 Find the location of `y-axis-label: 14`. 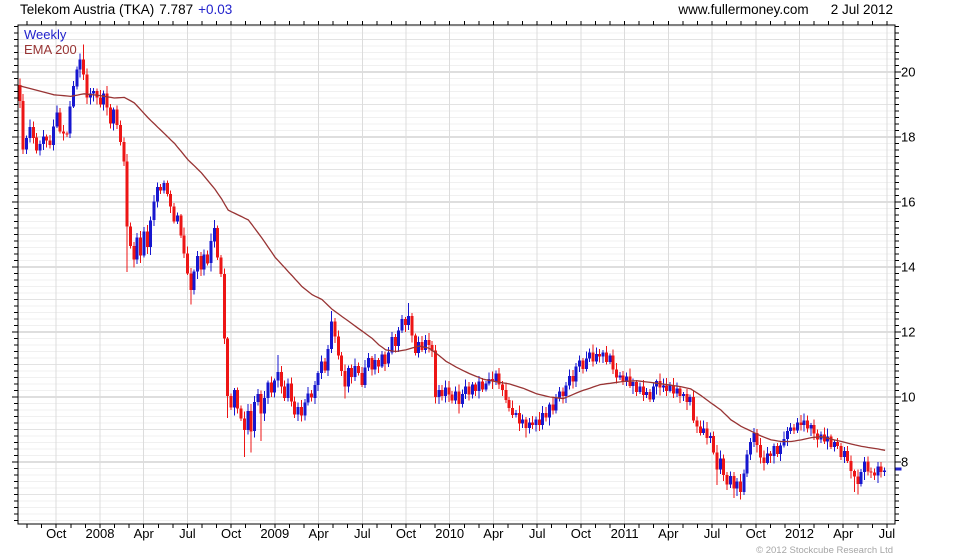

y-axis-label: 14 is located at coordinates (908, 267).